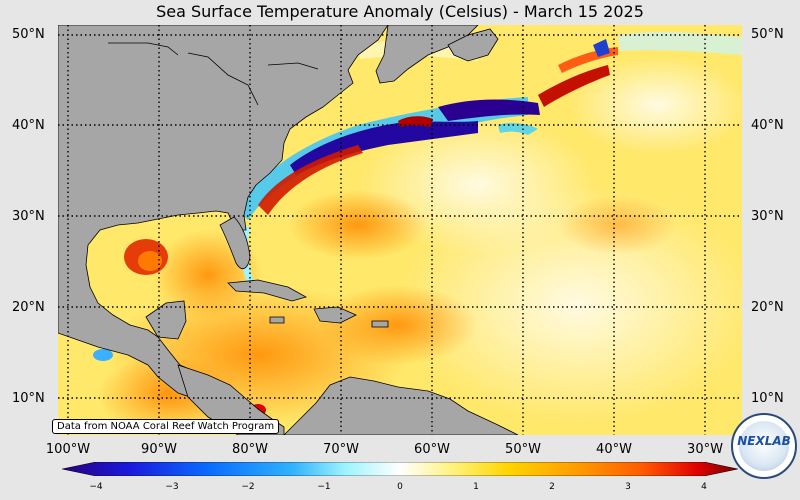 This screenshot has height=500, width=800. What do you see at coordinates (764, 441) in the screenshot?
I see `logo-text: NEXLAB` at bounding box center [764, 441].